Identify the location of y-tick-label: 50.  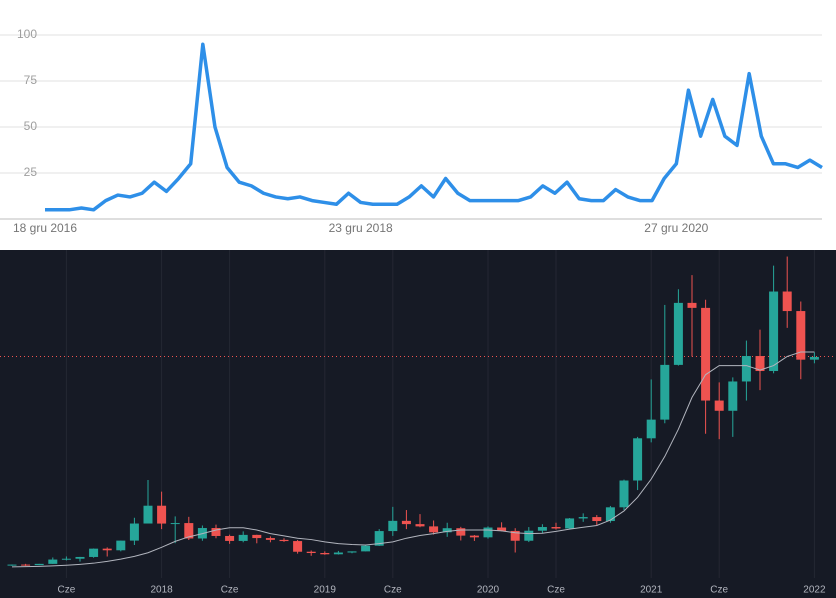
(31, 126).